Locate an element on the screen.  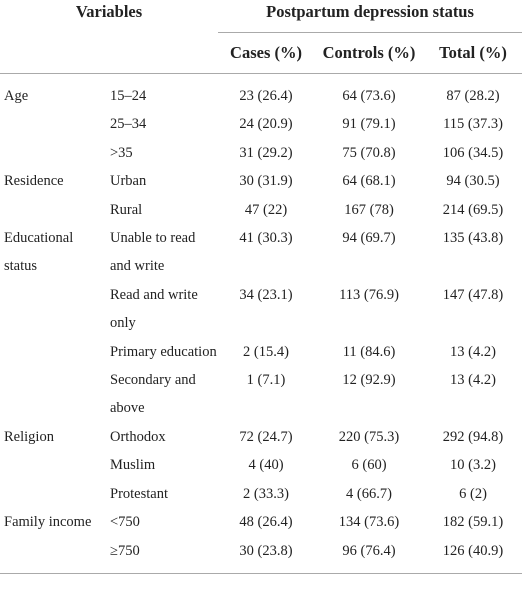
table-cell: 12 (92.9) is located at coordinates (369, 380).